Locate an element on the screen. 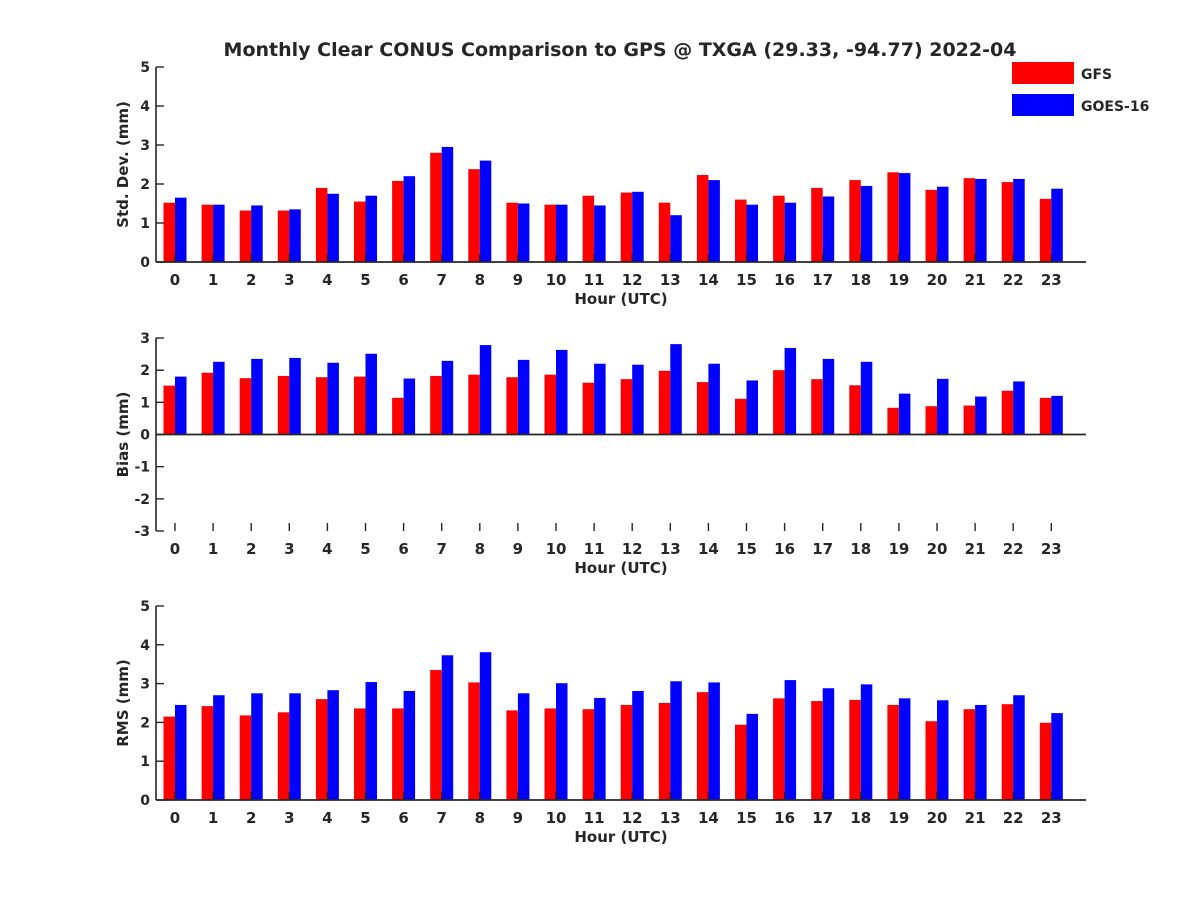 The height and width of the screenshot is (900, 1200). std-dev-xtick-label: 2 is located at coordinates (251, 280).